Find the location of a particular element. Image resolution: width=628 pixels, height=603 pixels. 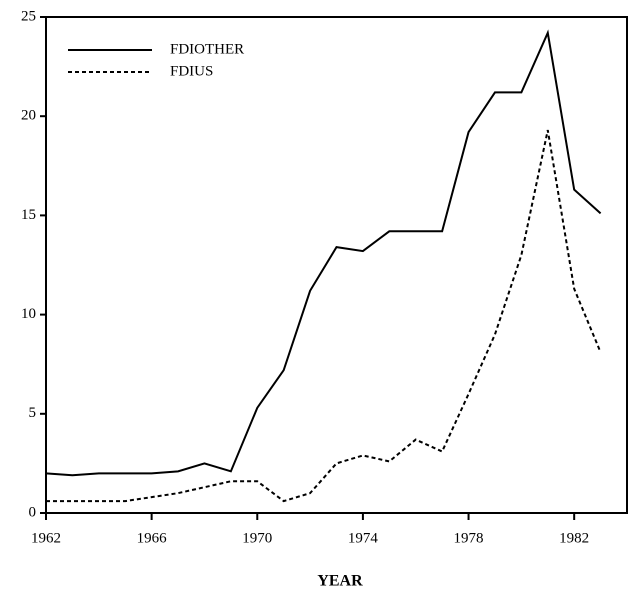

x-tick-label: 1974 is located at coordinates (363, 538).